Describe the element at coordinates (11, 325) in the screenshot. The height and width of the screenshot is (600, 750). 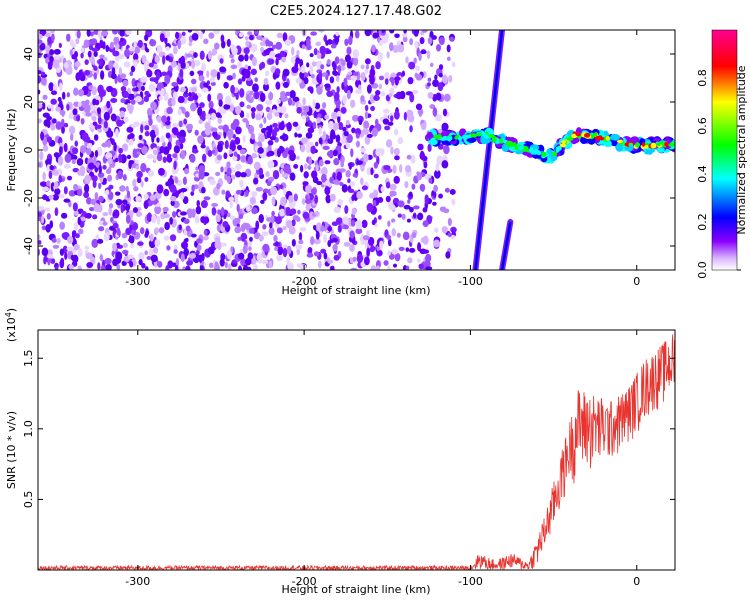
I see `snr-scale-label: (x104)` at that location.